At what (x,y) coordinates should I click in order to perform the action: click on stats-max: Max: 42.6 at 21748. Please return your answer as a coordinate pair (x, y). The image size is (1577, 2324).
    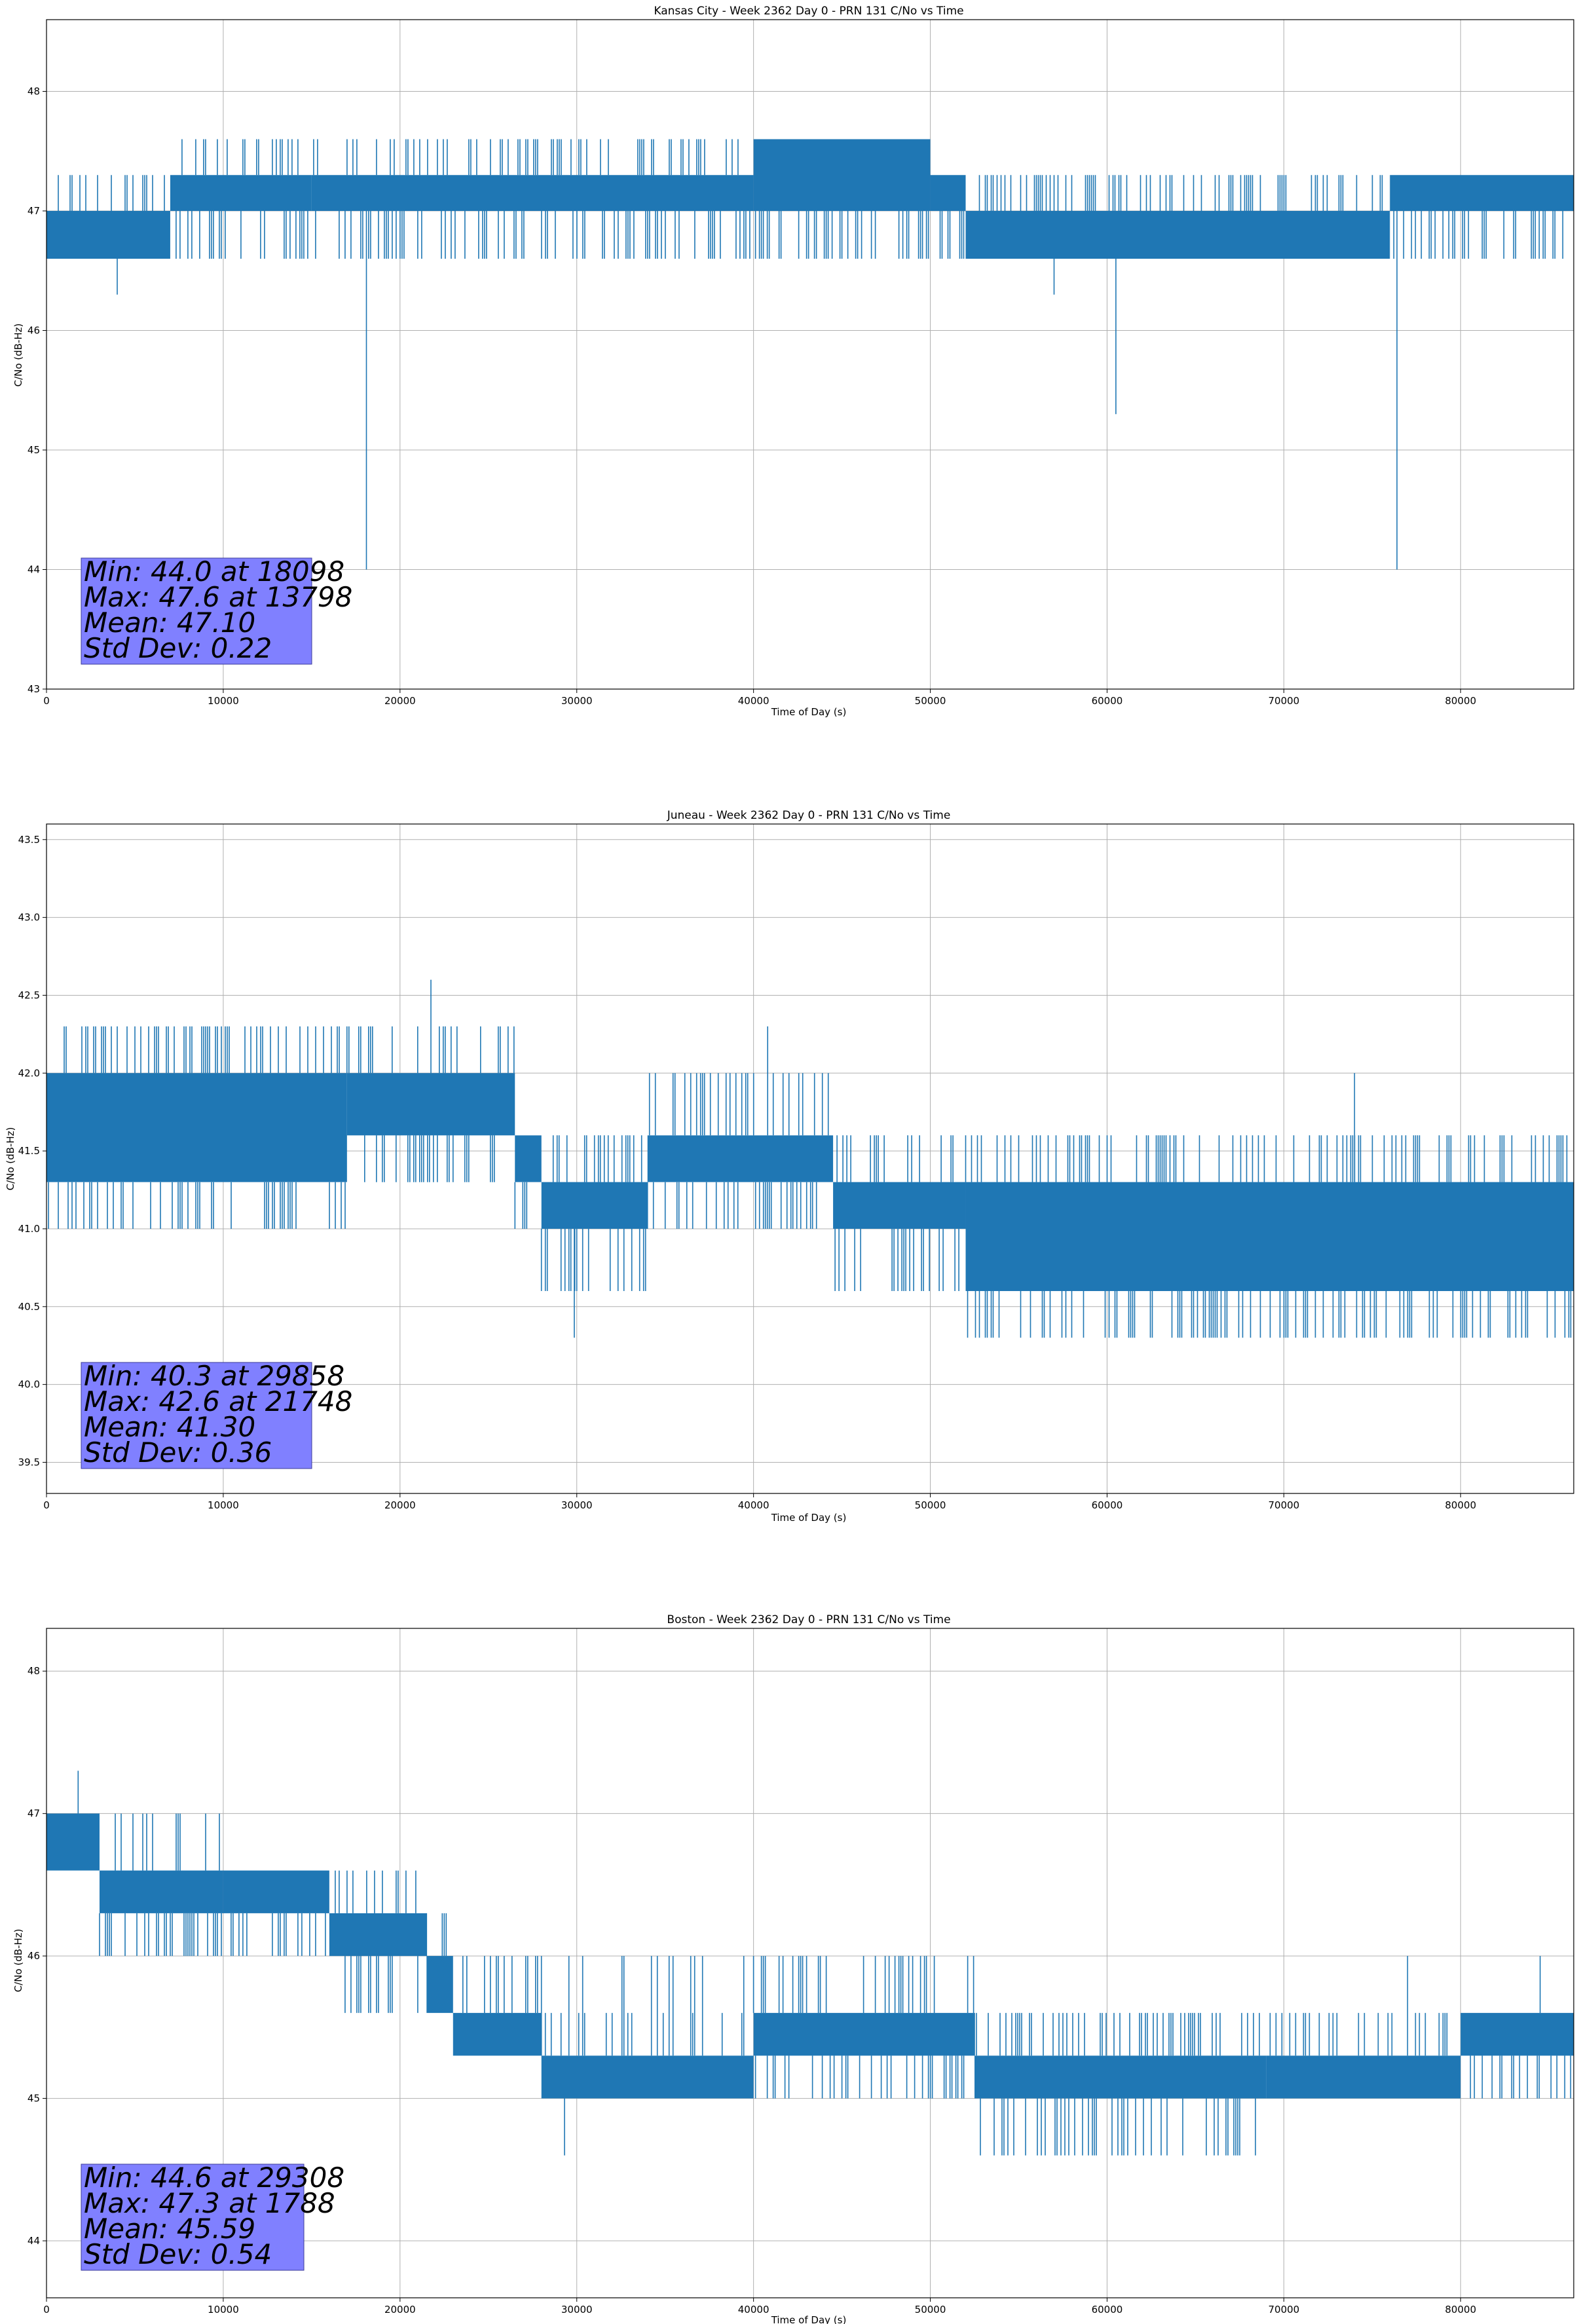
    Looking at the image, I should click on (218, 1401).